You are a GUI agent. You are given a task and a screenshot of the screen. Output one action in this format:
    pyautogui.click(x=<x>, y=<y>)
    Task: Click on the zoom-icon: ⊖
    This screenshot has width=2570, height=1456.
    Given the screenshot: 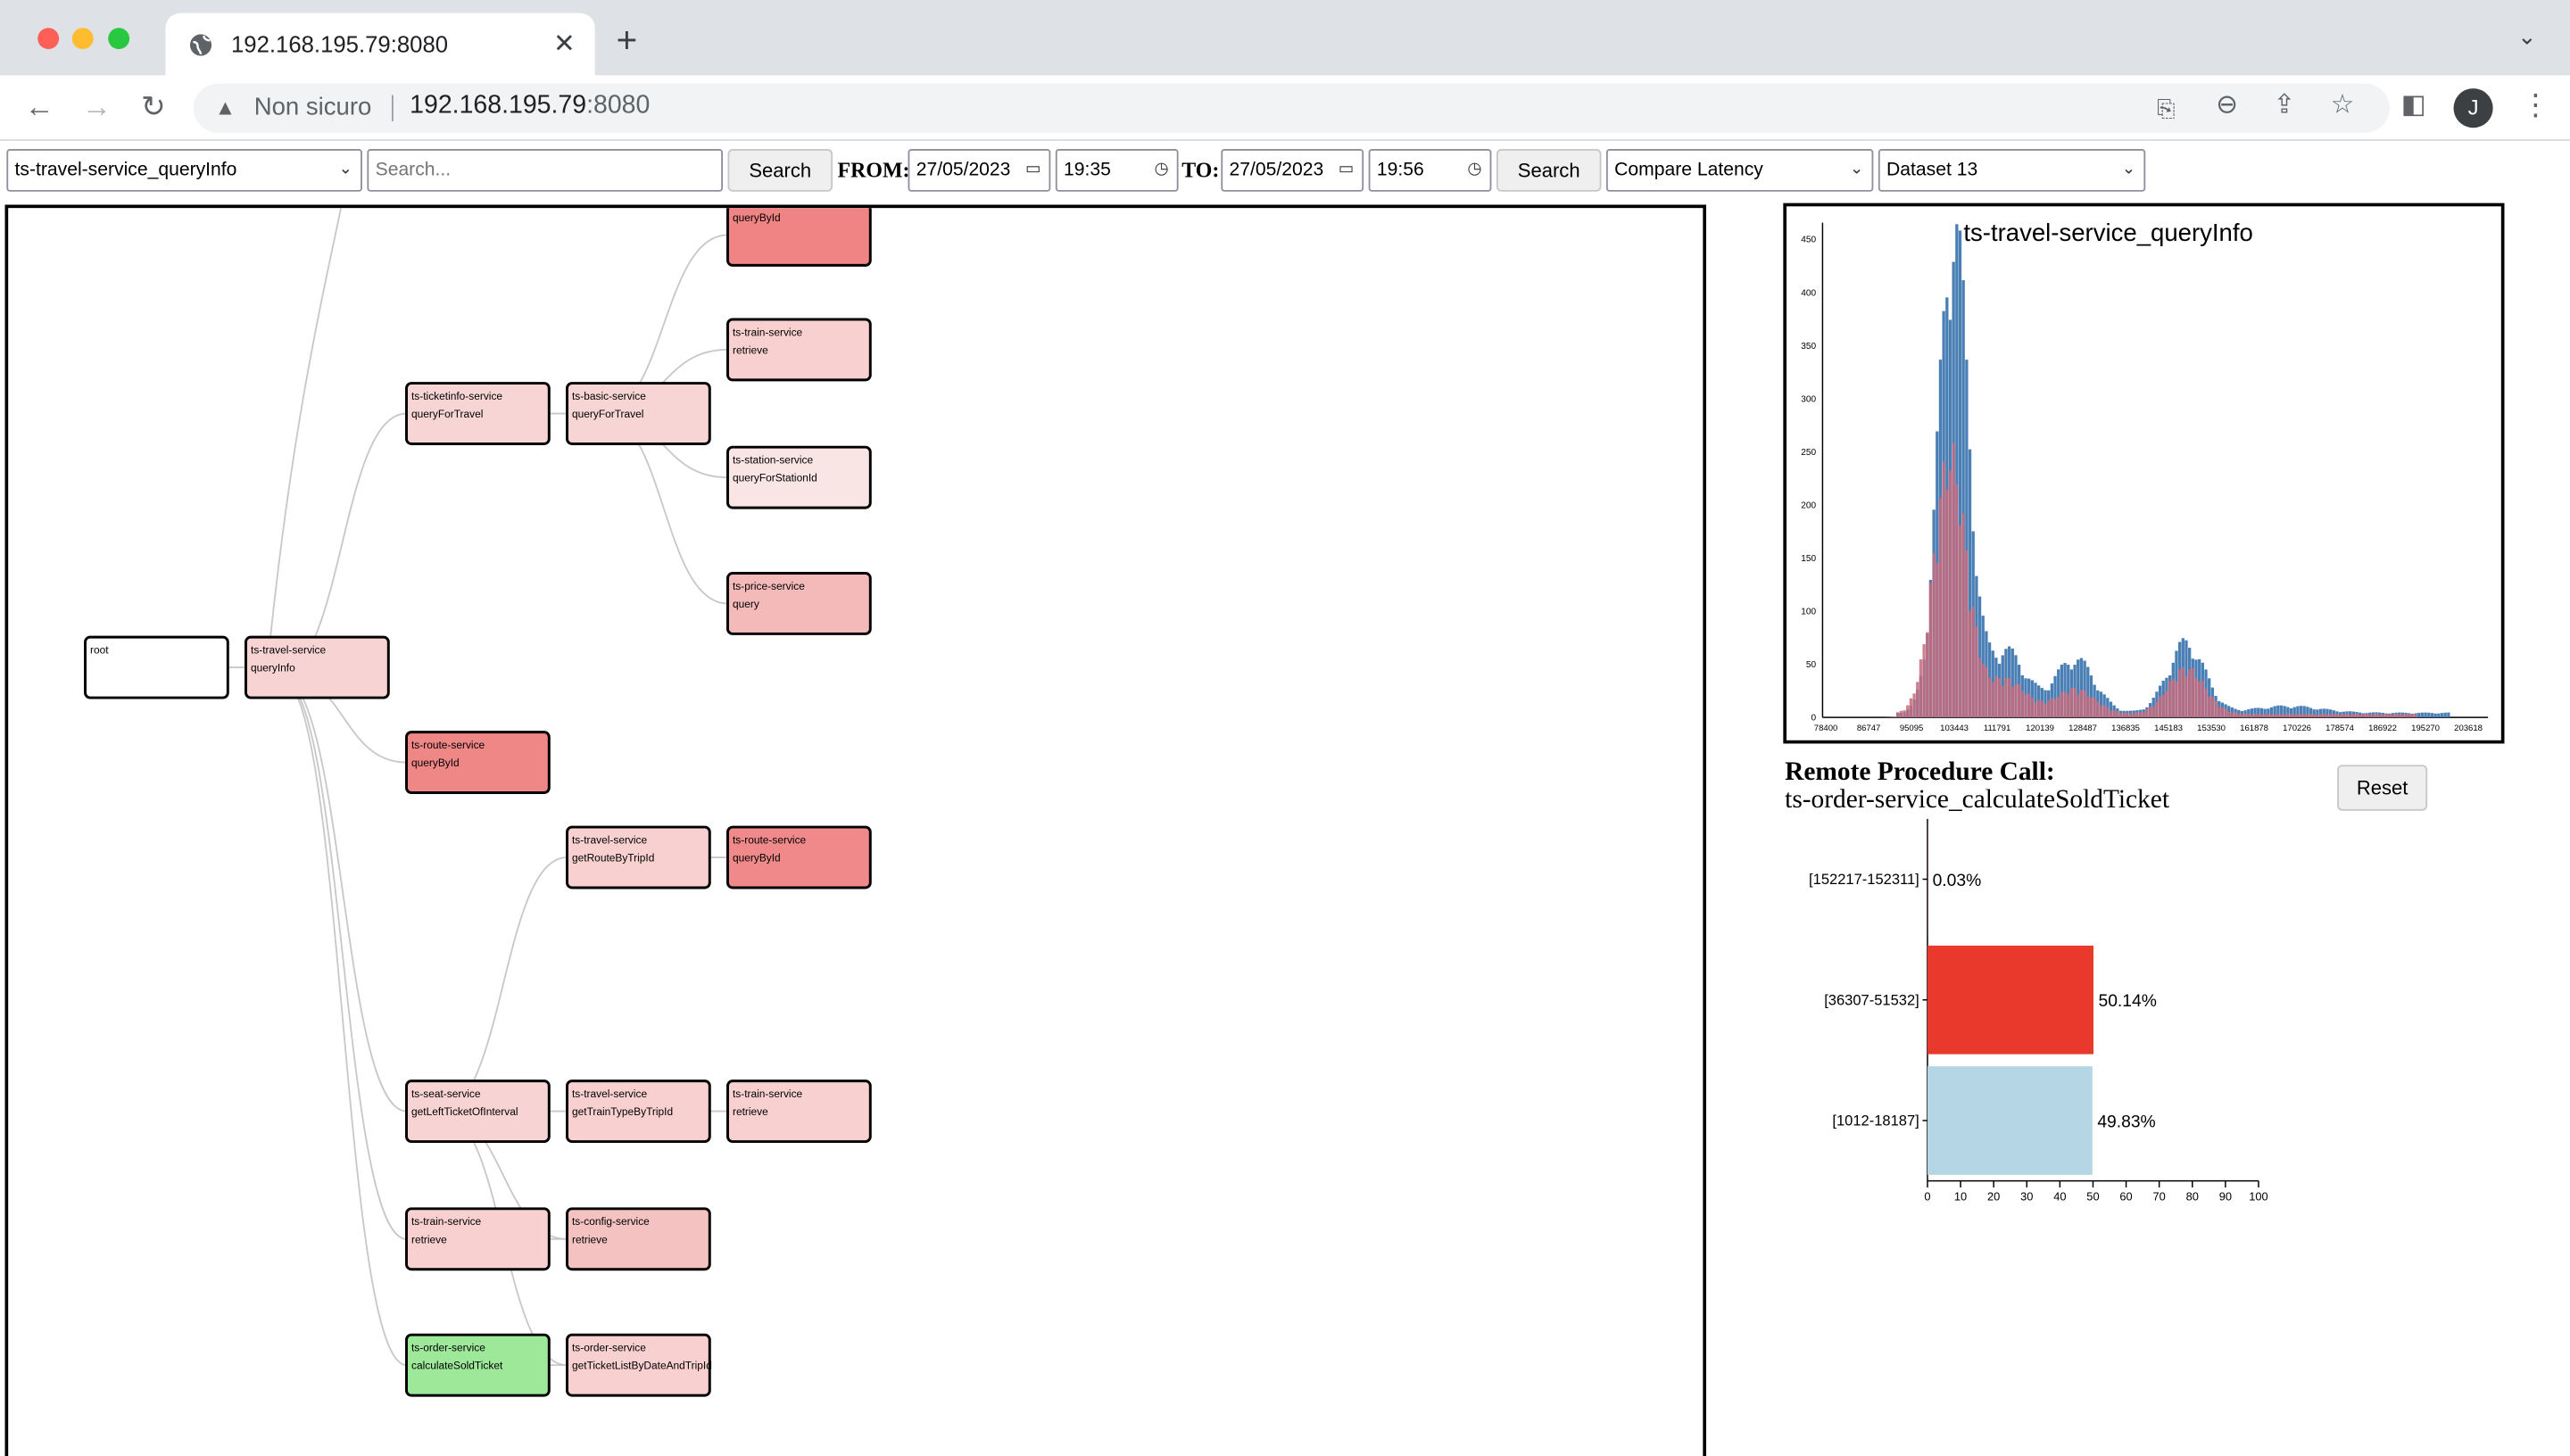 What is the action you would take?
    pyautogui.click(x=2227, y=106)
    